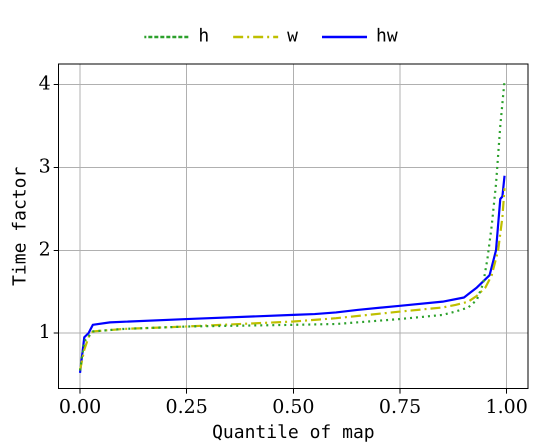 Image resolution: width=548 pixels, height=448 pixels. Describe the element at coordinates (507, 407) in the screenshot. I see `x-tick-label: 1.00` at that location.